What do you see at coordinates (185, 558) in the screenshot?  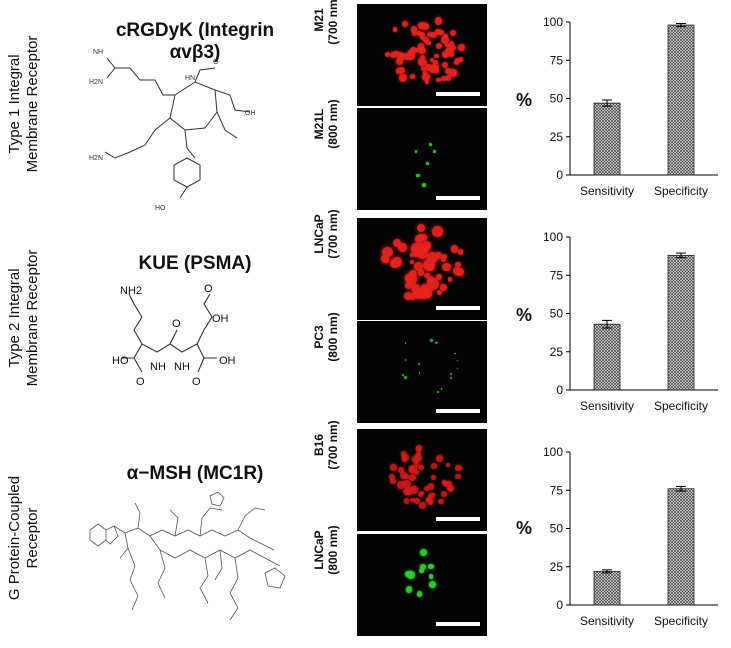 I see `chem-structure-msh` at bounding box center [185, 558].